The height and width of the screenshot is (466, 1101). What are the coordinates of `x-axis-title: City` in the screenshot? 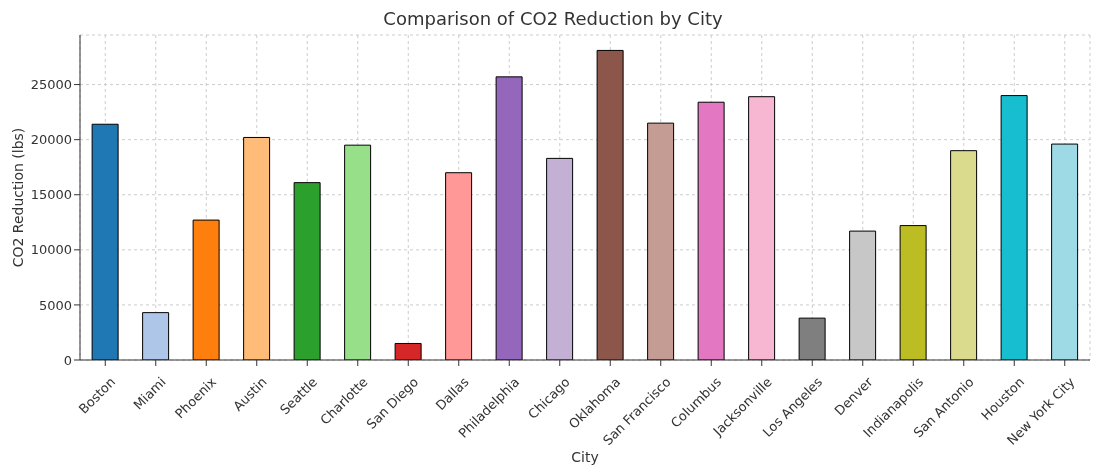 It's located at (585, 457).